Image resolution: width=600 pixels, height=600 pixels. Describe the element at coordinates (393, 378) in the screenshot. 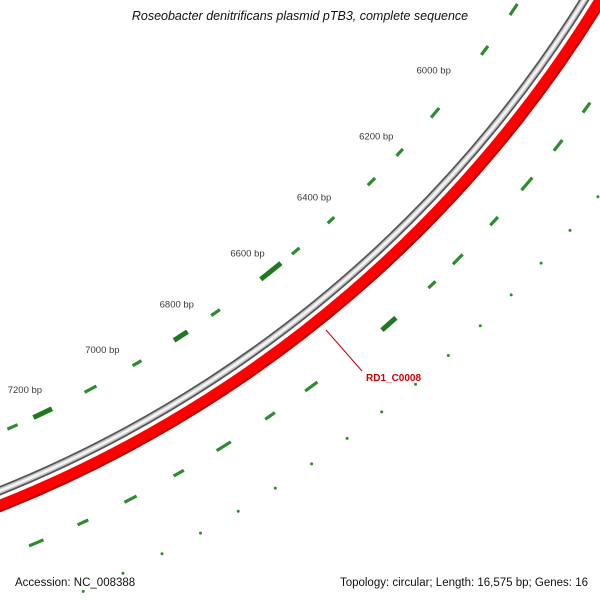

I see `feature-label: RD1_C0008` at that location.